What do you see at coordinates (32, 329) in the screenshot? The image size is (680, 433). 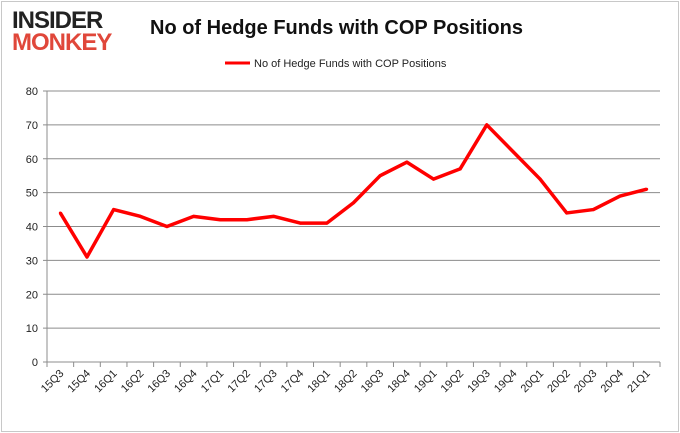 I see `y-tick-label: 10` at bounding box center [32, 329].